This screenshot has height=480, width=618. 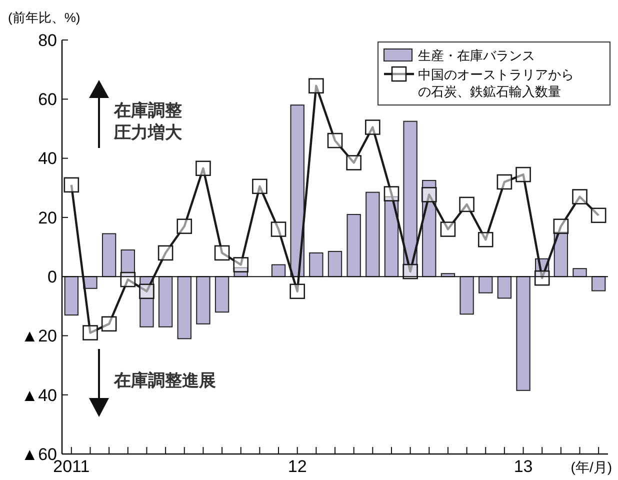 What do you see at coordinates (47, 40) in the screenshot?
I see `y-tick-label: 80` at bounding box center [47, 40].